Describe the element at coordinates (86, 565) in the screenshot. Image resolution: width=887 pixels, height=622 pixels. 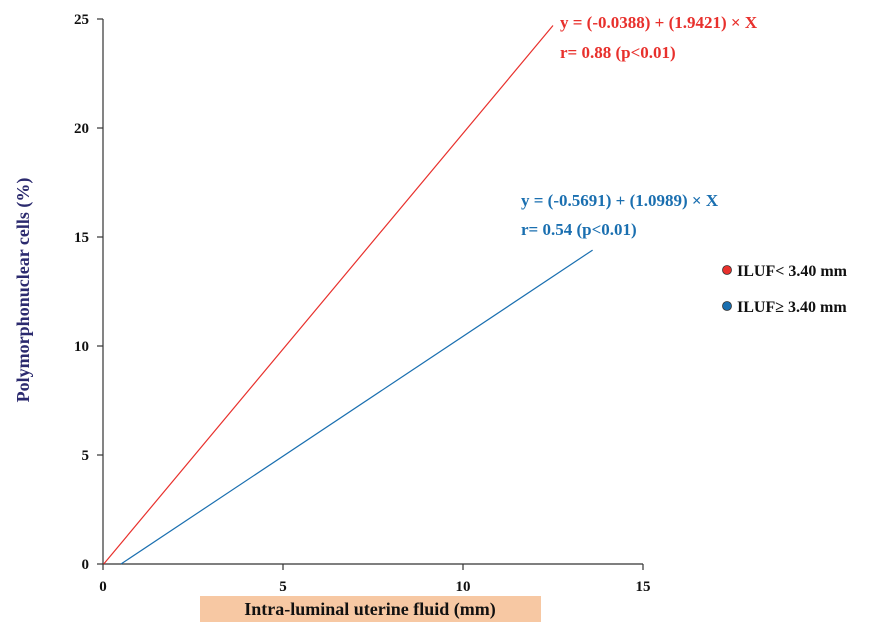
I see `y-tick-label: 0` at that location.